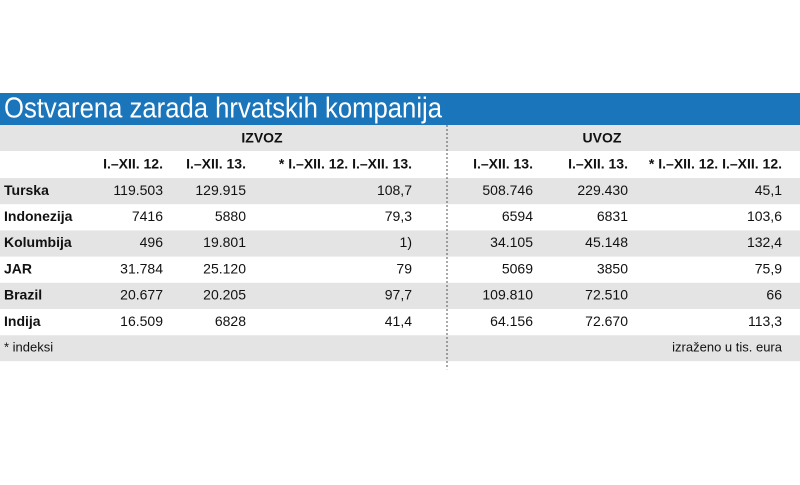 This screenshot has width=800, height=485. I want to click on cell: 129.915, so click(220, 190).